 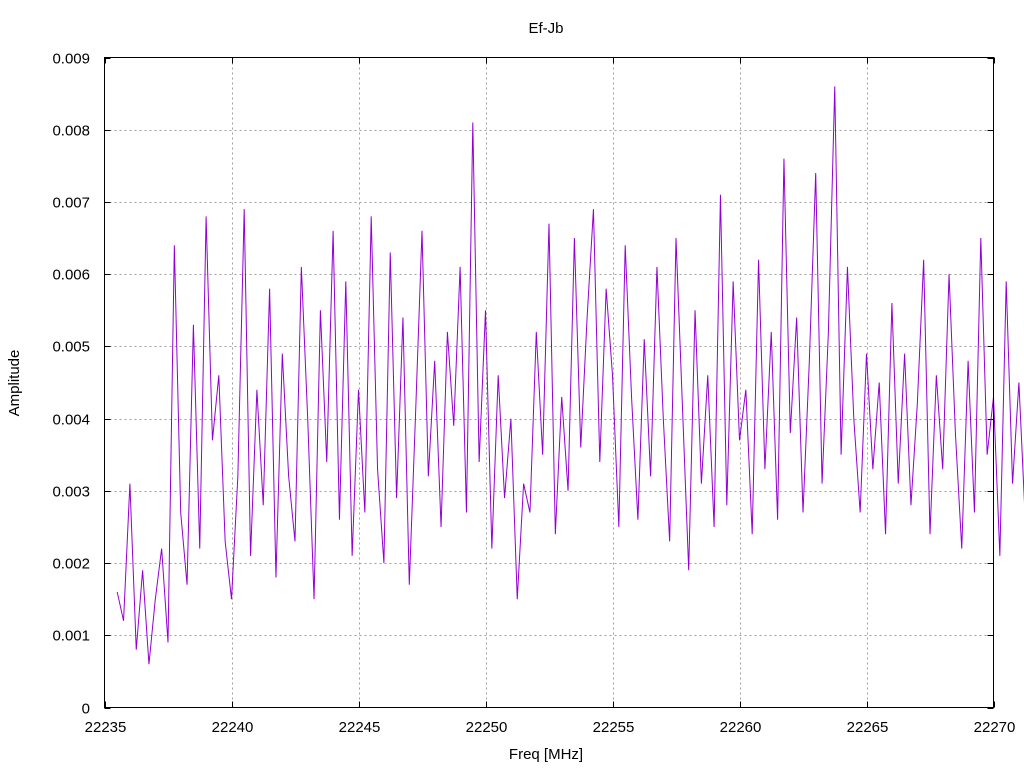 What do you see at coordinates (71, 564) in the screenshot?
I see `y-tick-label: 0.002` at bounding box center [71, 564].